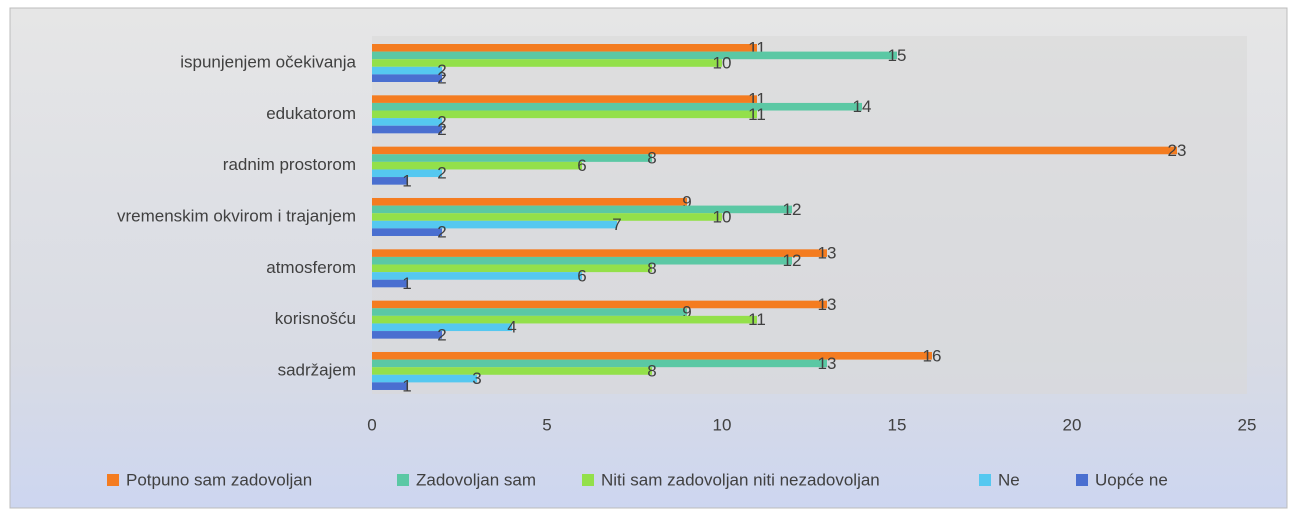 The height and width of the screenshot is (515, 1296). I want to click on legend-label: Niti sam zadovoljan niti nezadovoljan, so click(740, 479).